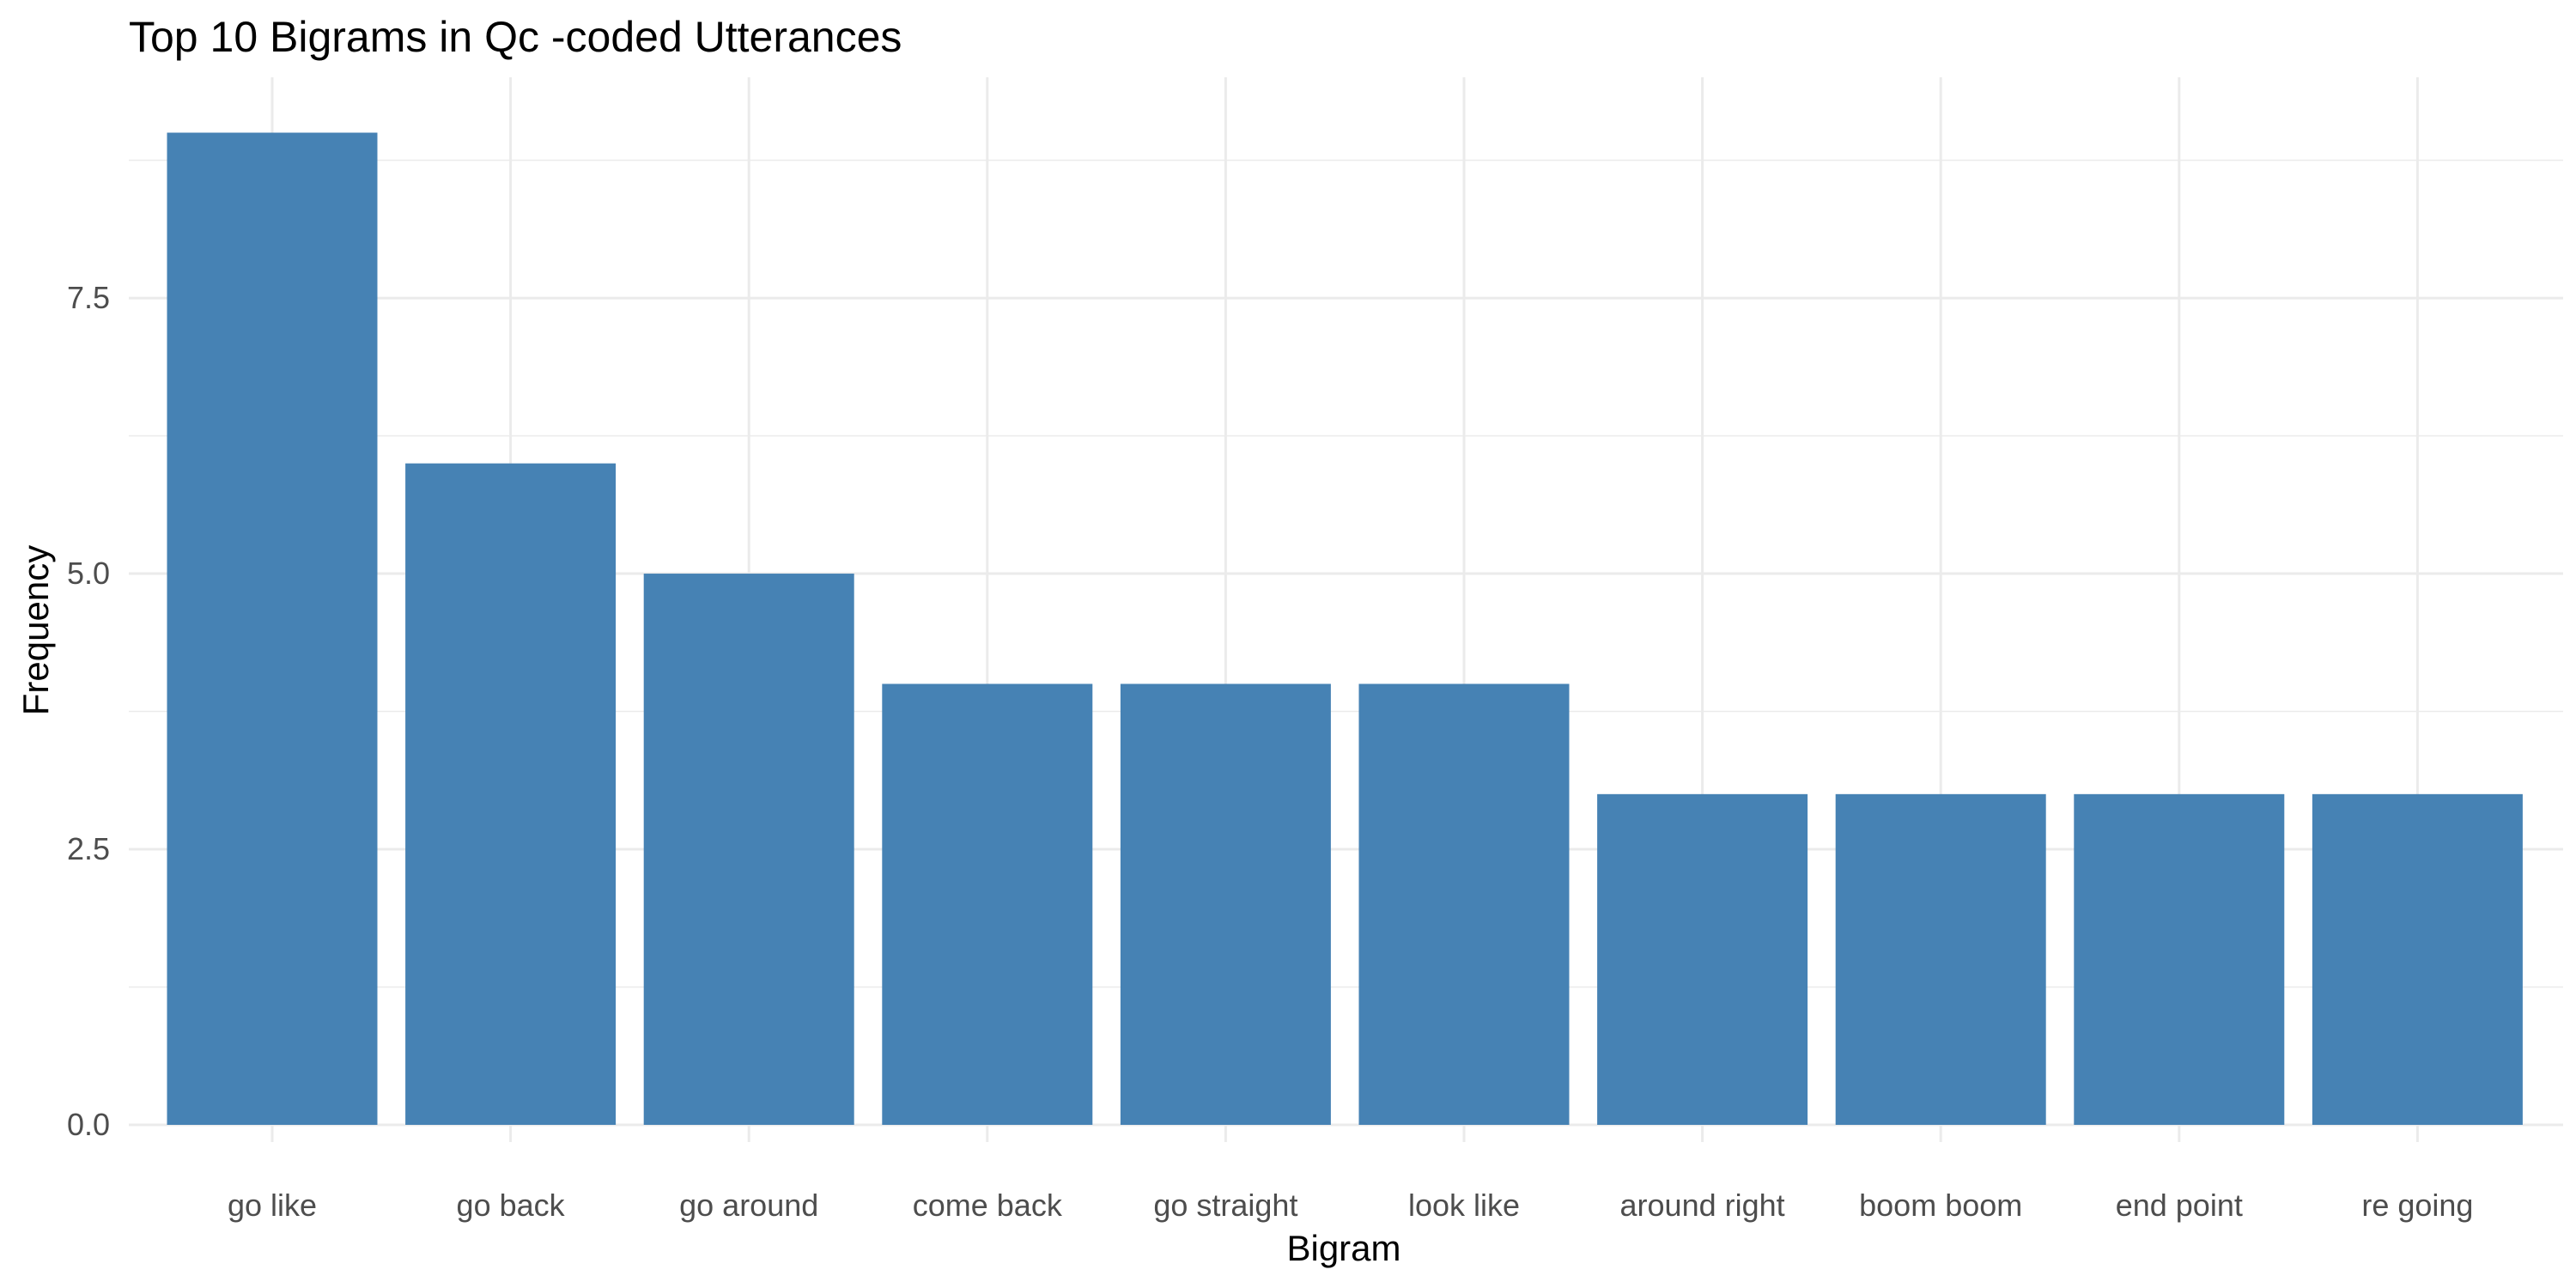  What do you see at coordinates (988, 1206) in the screenshot?
I see `x-tick-label: come back` at bounding box center [988, 1206].